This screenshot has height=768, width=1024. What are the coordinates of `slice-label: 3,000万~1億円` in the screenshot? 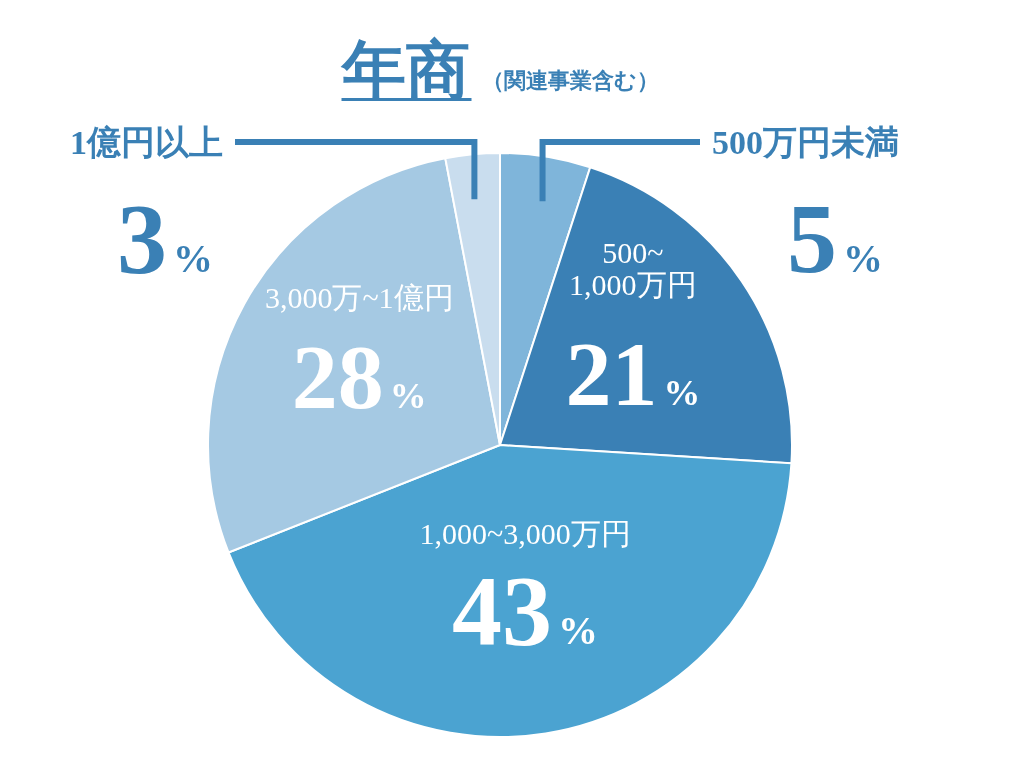 It's located at (359, 297).